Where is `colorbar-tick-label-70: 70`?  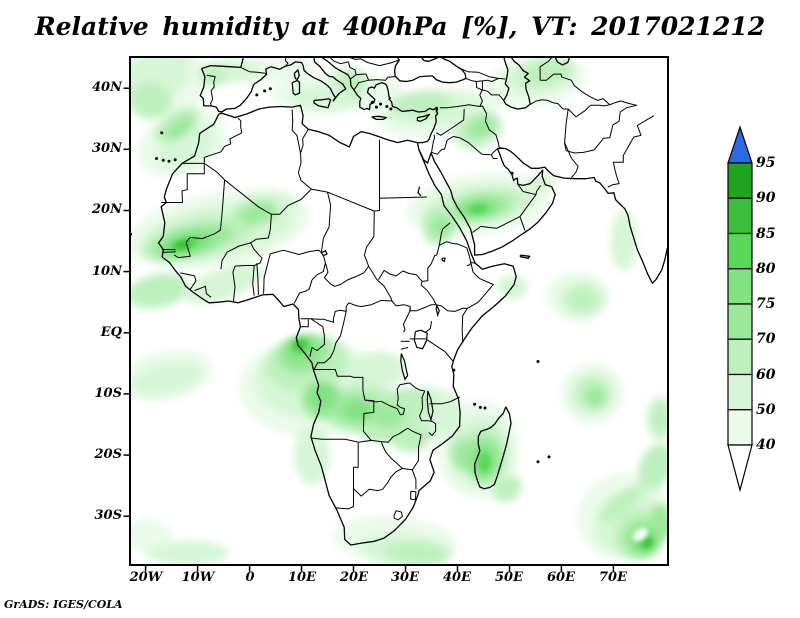
colorbar-tick-label-70: 70 is located at coordinates (766, 339).